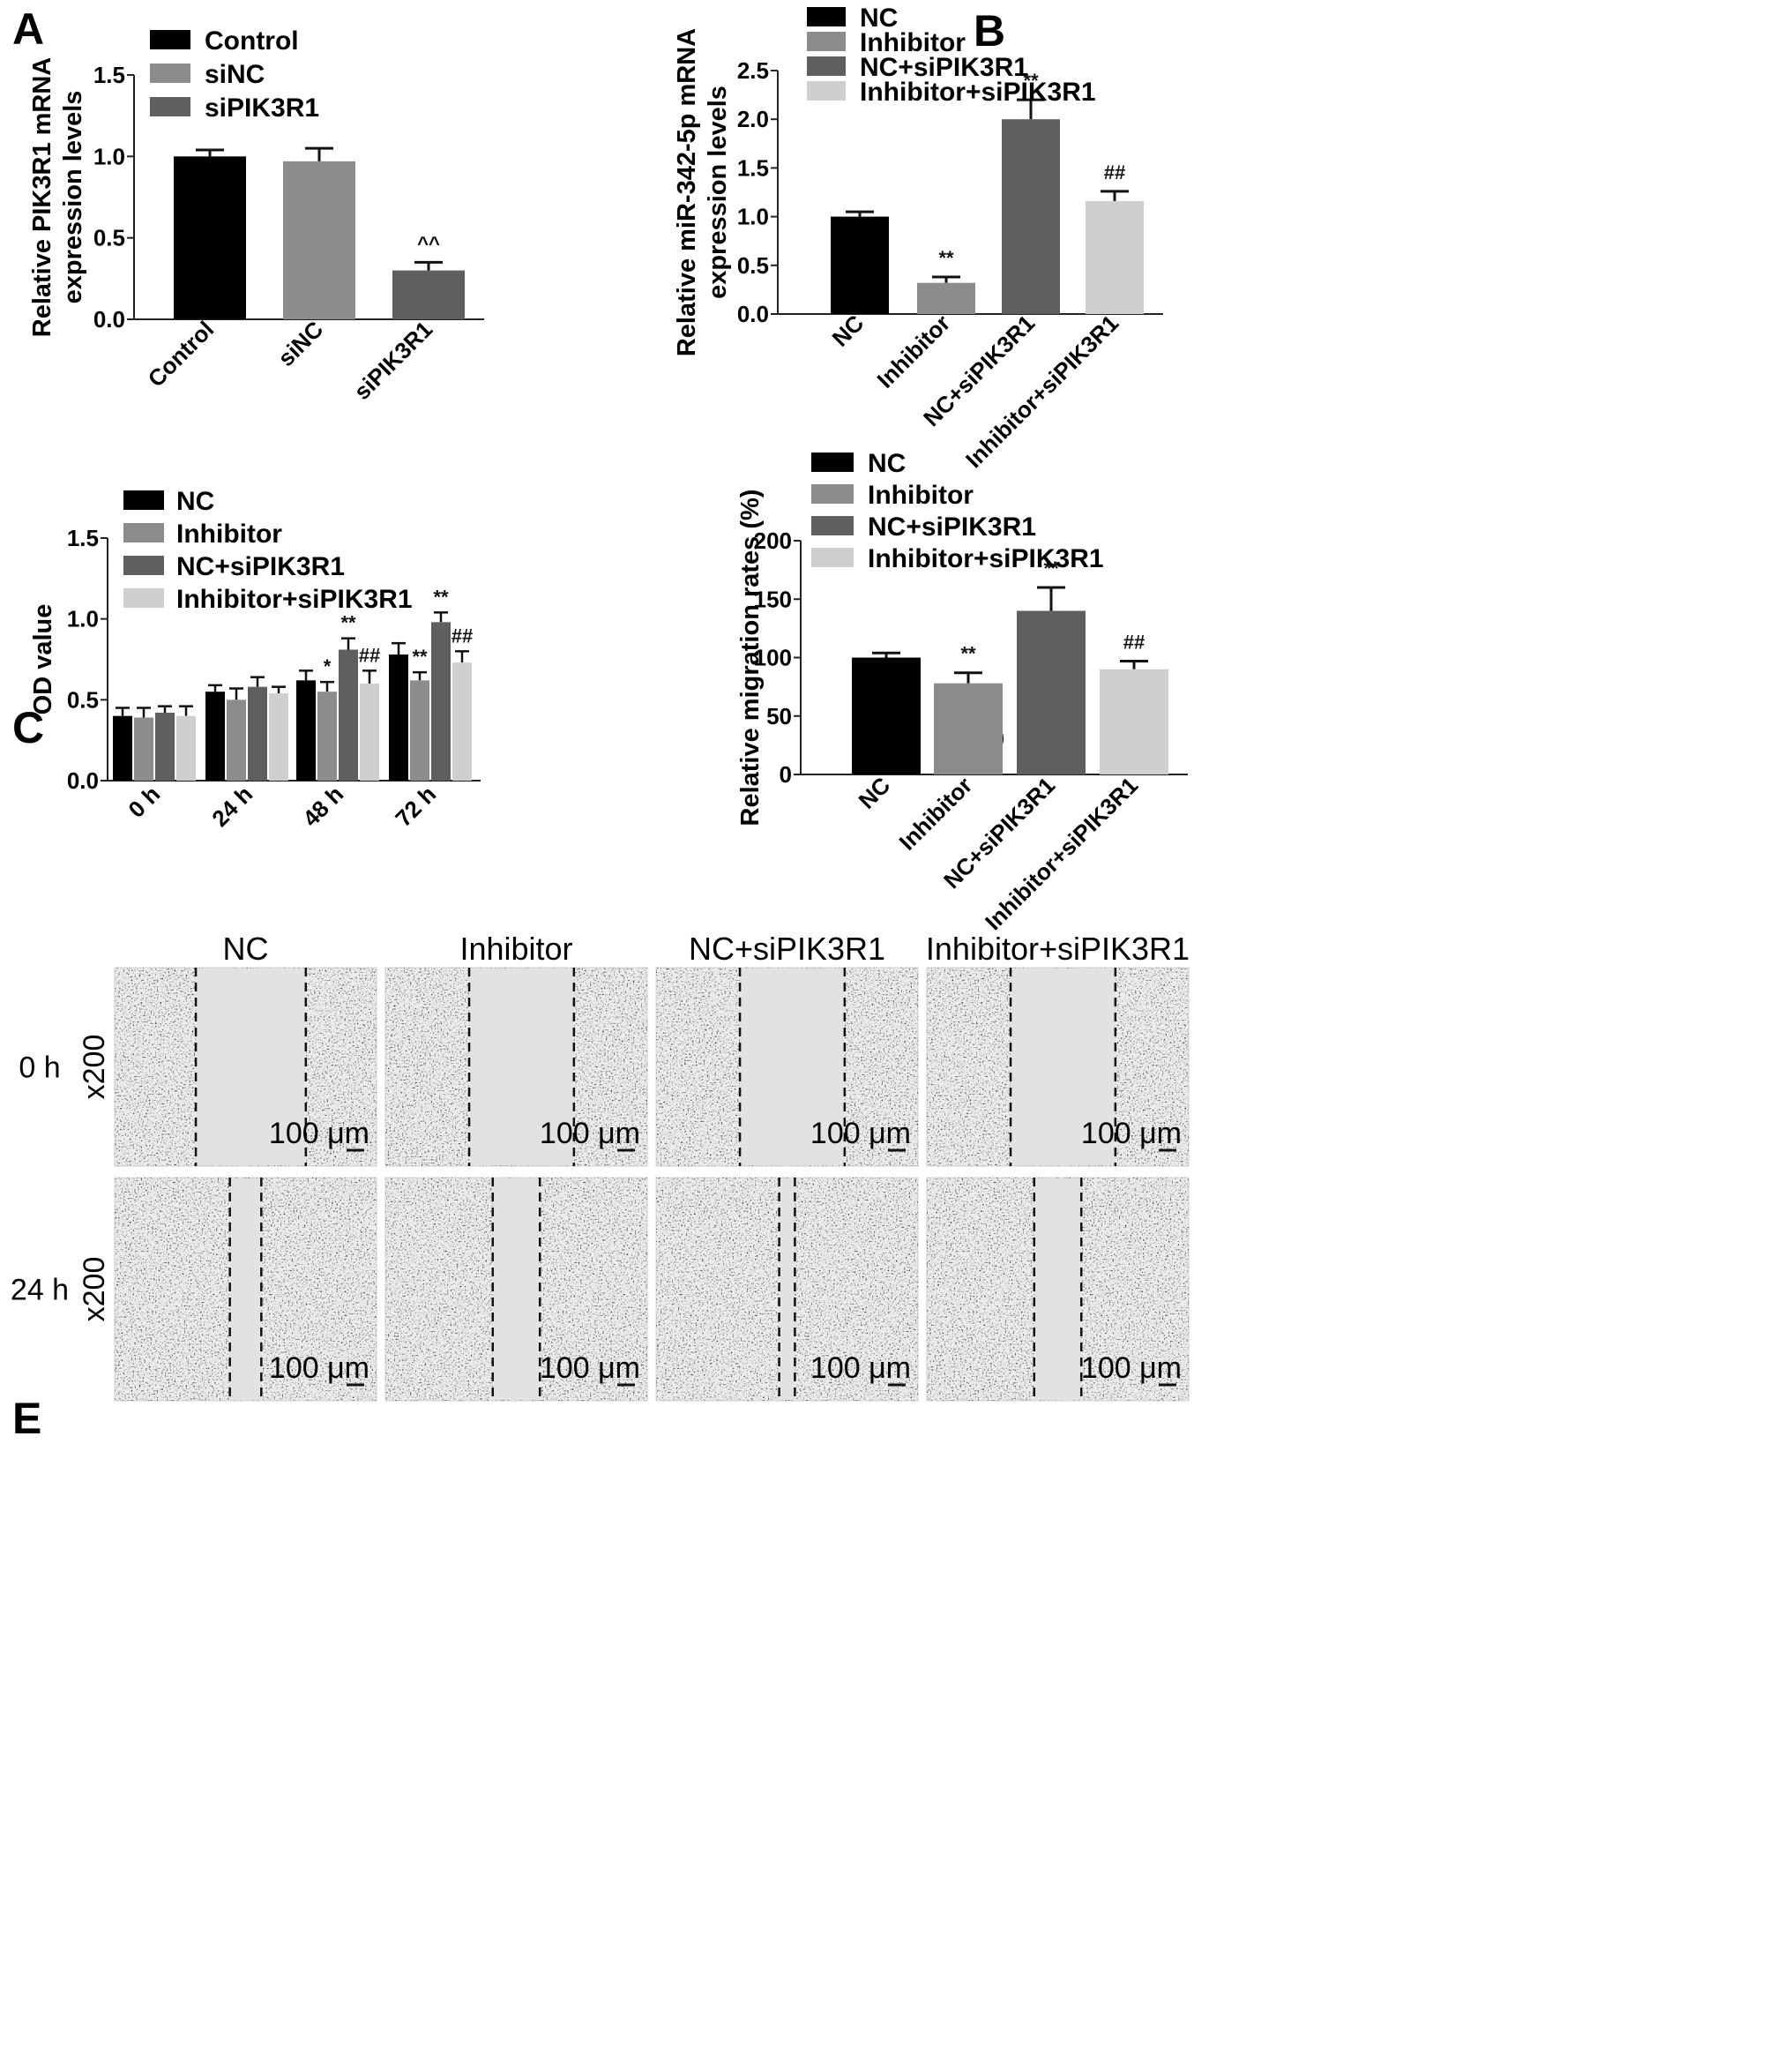  Describe the element at coordinates (515, 949) in the screenshot. I see `column-header: Inhibitor` at that location.